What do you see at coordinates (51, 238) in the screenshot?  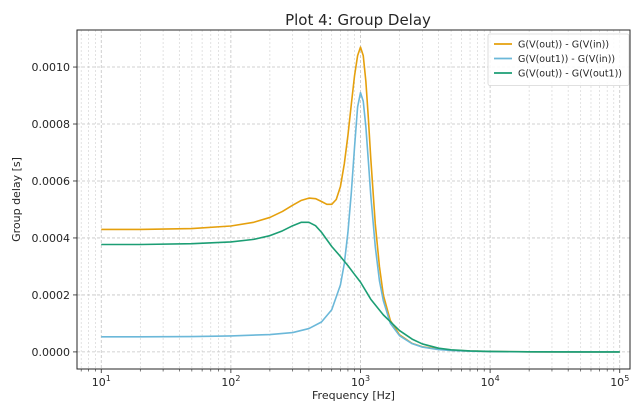 I see `y-tick-label: 0.0004` at bounding box center [51, 238].